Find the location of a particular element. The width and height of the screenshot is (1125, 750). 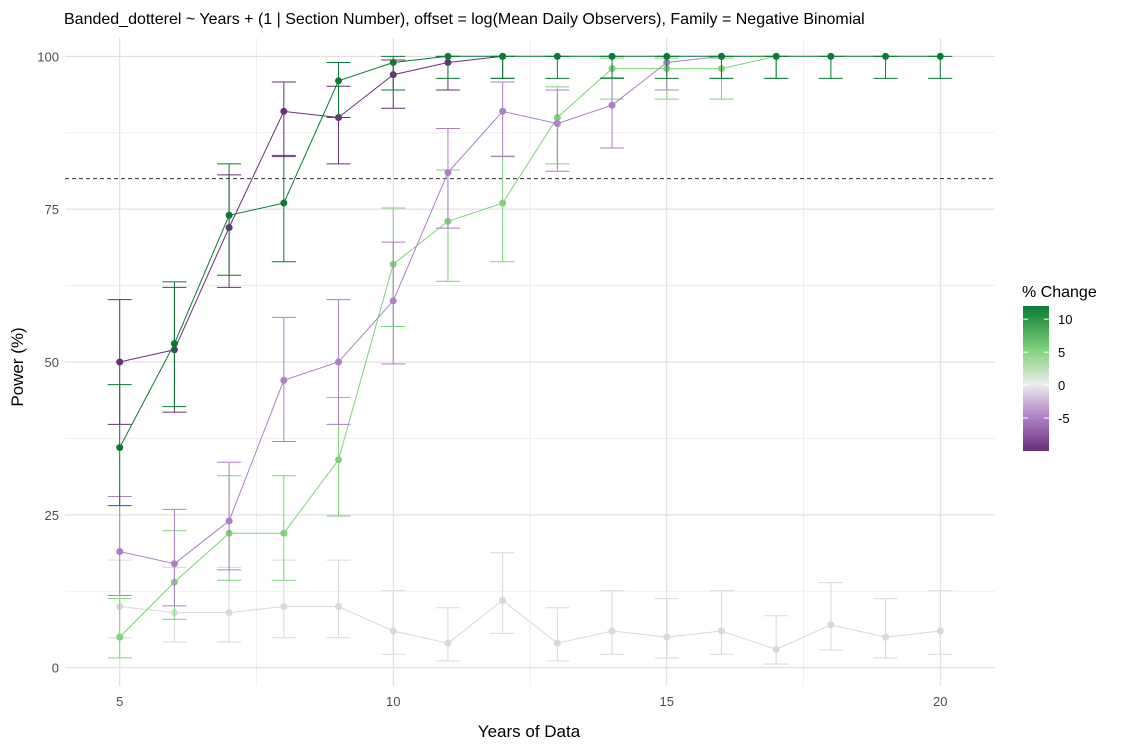

y-tick-label: 0 is located at coordinates (55, 668).